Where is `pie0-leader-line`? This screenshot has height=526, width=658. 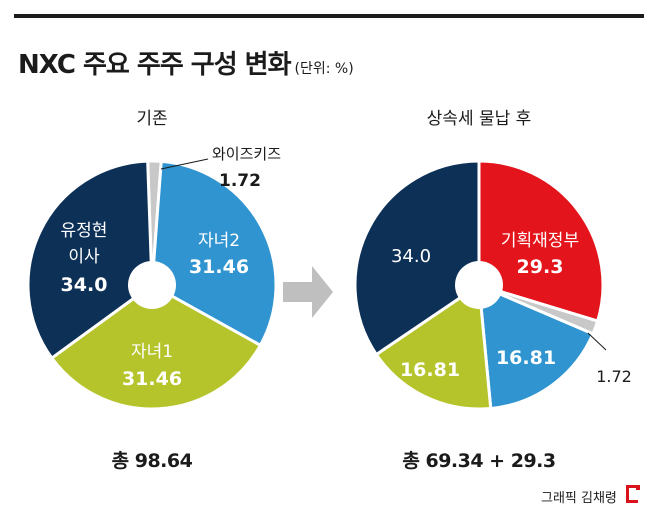
pie0-leader-line is located at coordinates (184, 164).